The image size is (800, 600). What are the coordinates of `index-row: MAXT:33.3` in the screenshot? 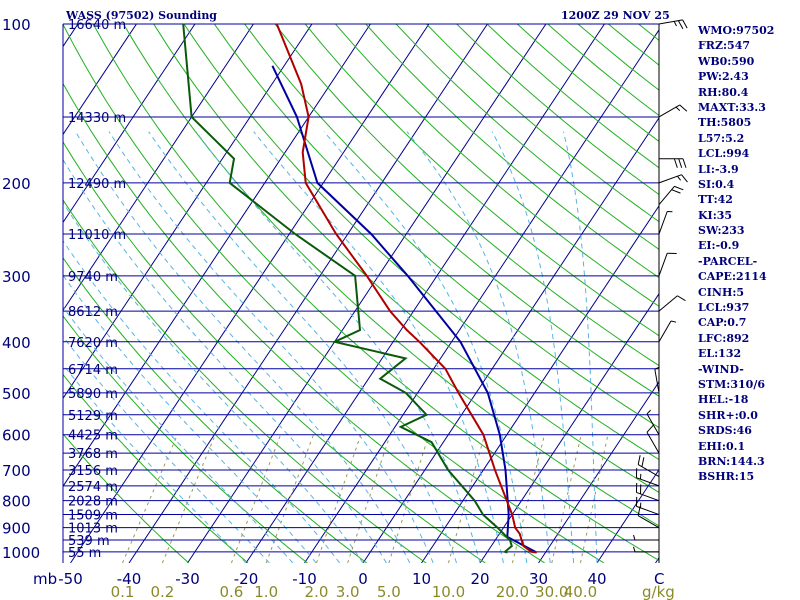 It's located at (732, 107).